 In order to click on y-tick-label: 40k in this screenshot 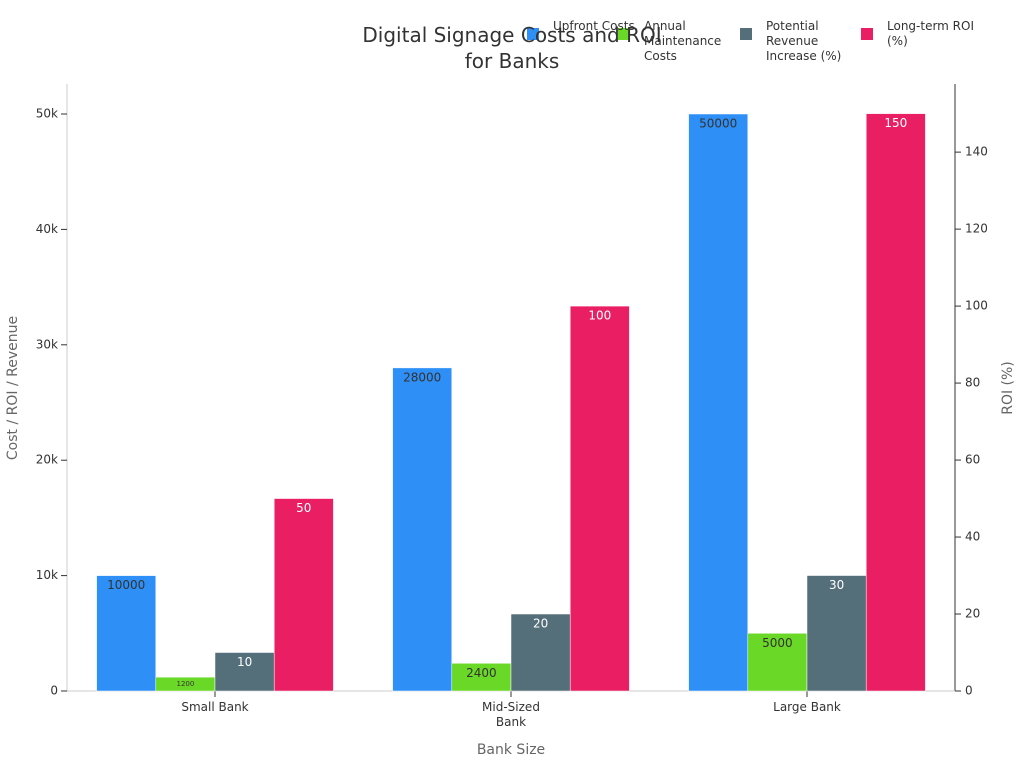, I will do `click(47, 229)`.